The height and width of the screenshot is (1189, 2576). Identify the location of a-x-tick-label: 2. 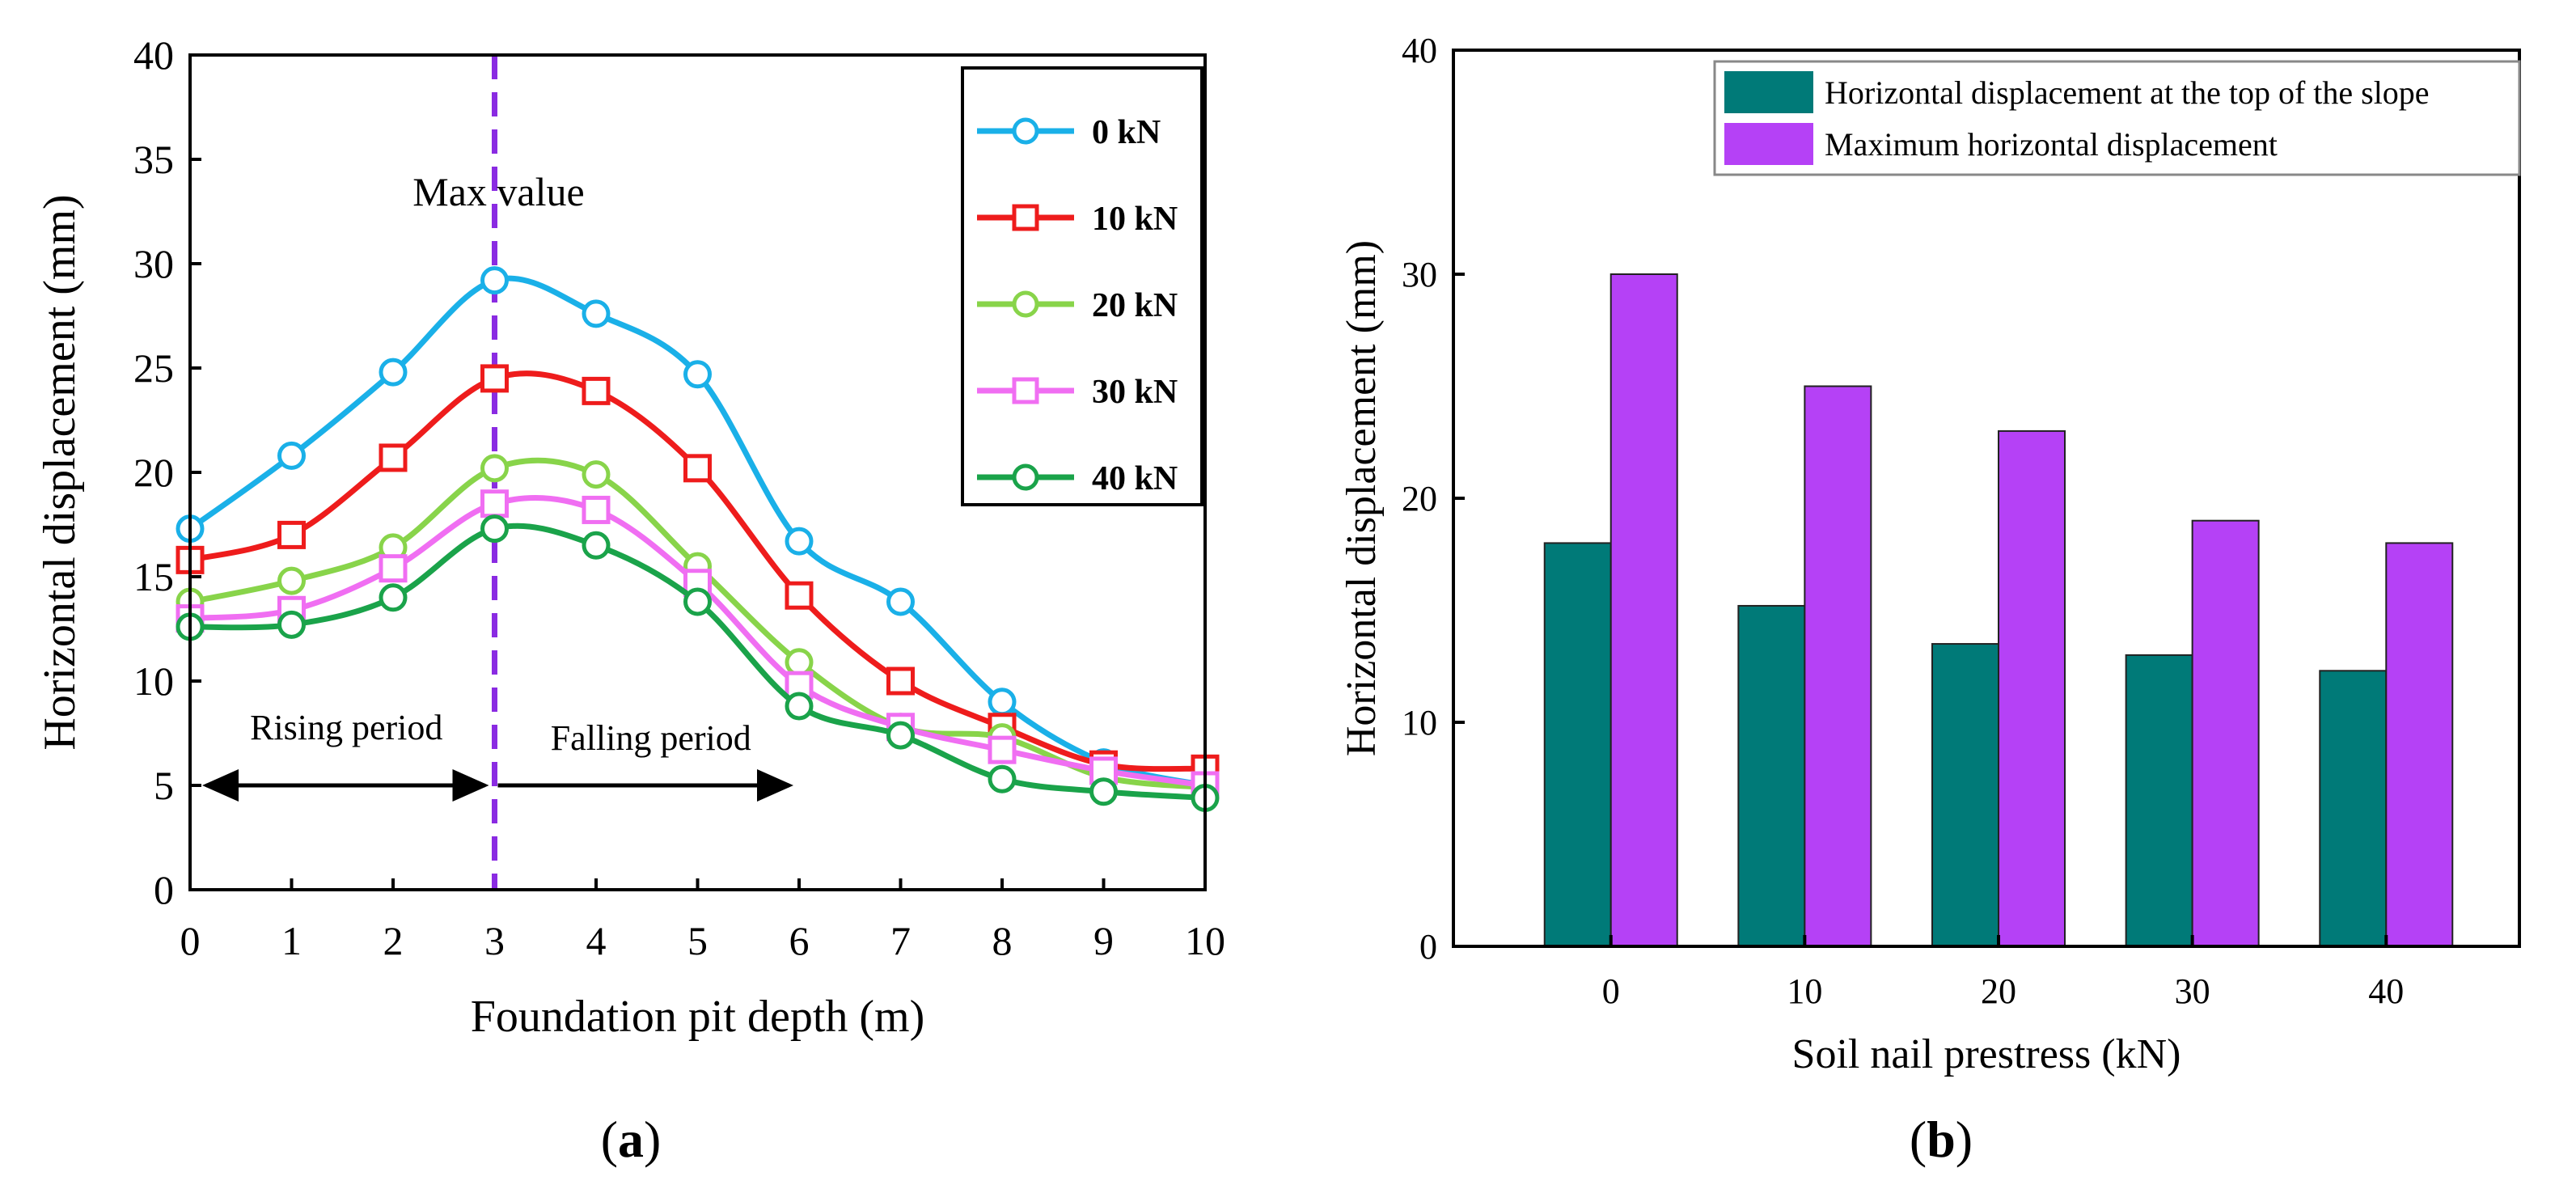
(394, 940).